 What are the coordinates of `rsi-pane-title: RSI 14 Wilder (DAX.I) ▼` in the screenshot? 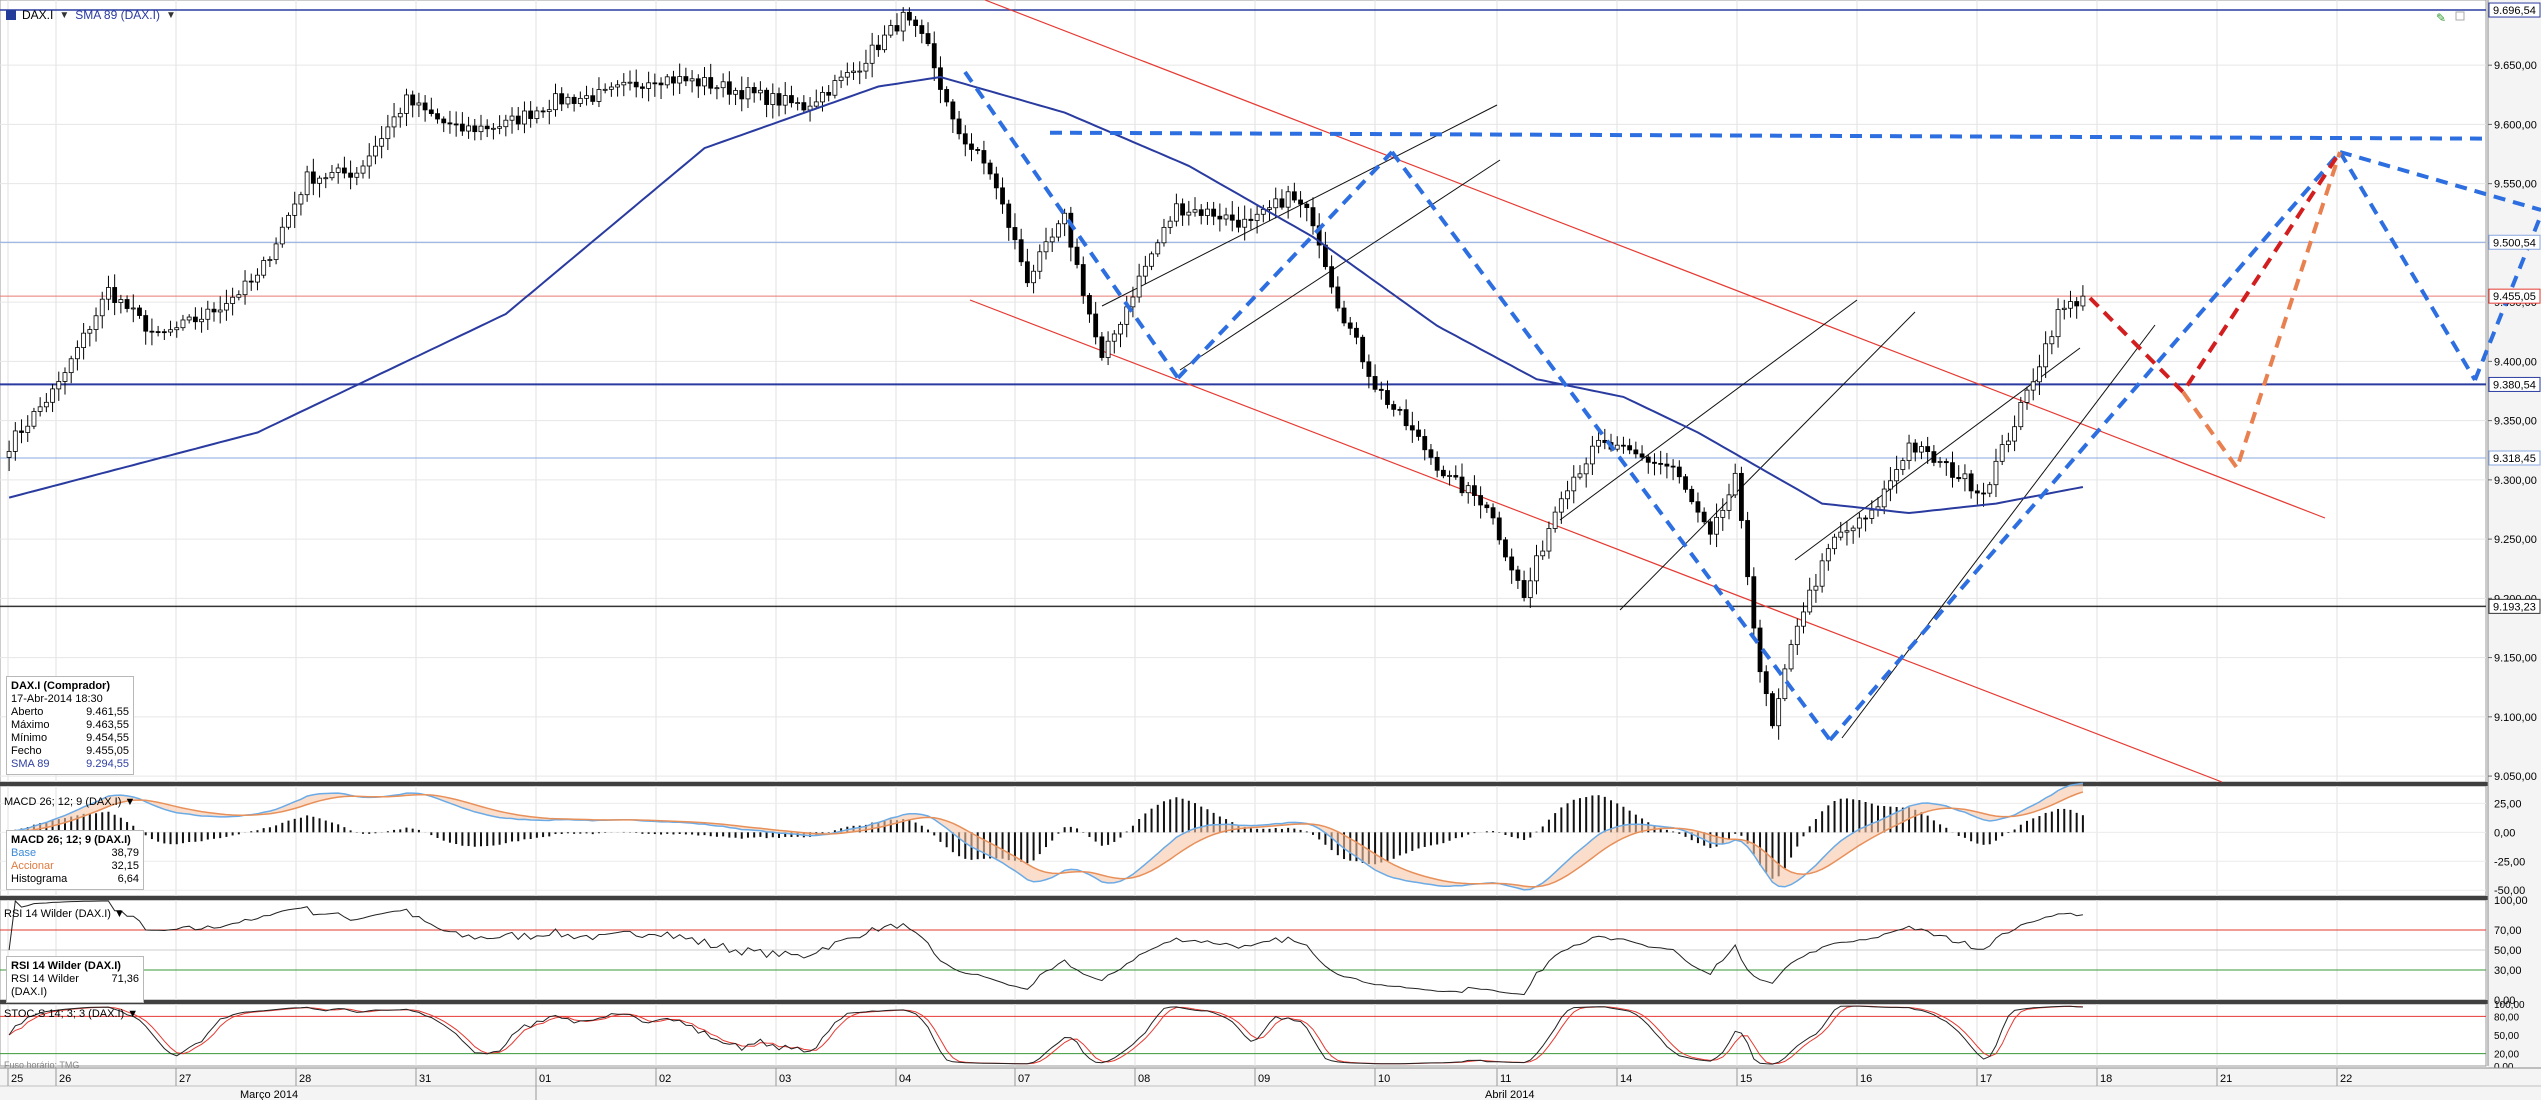 It's located at (64, 914).